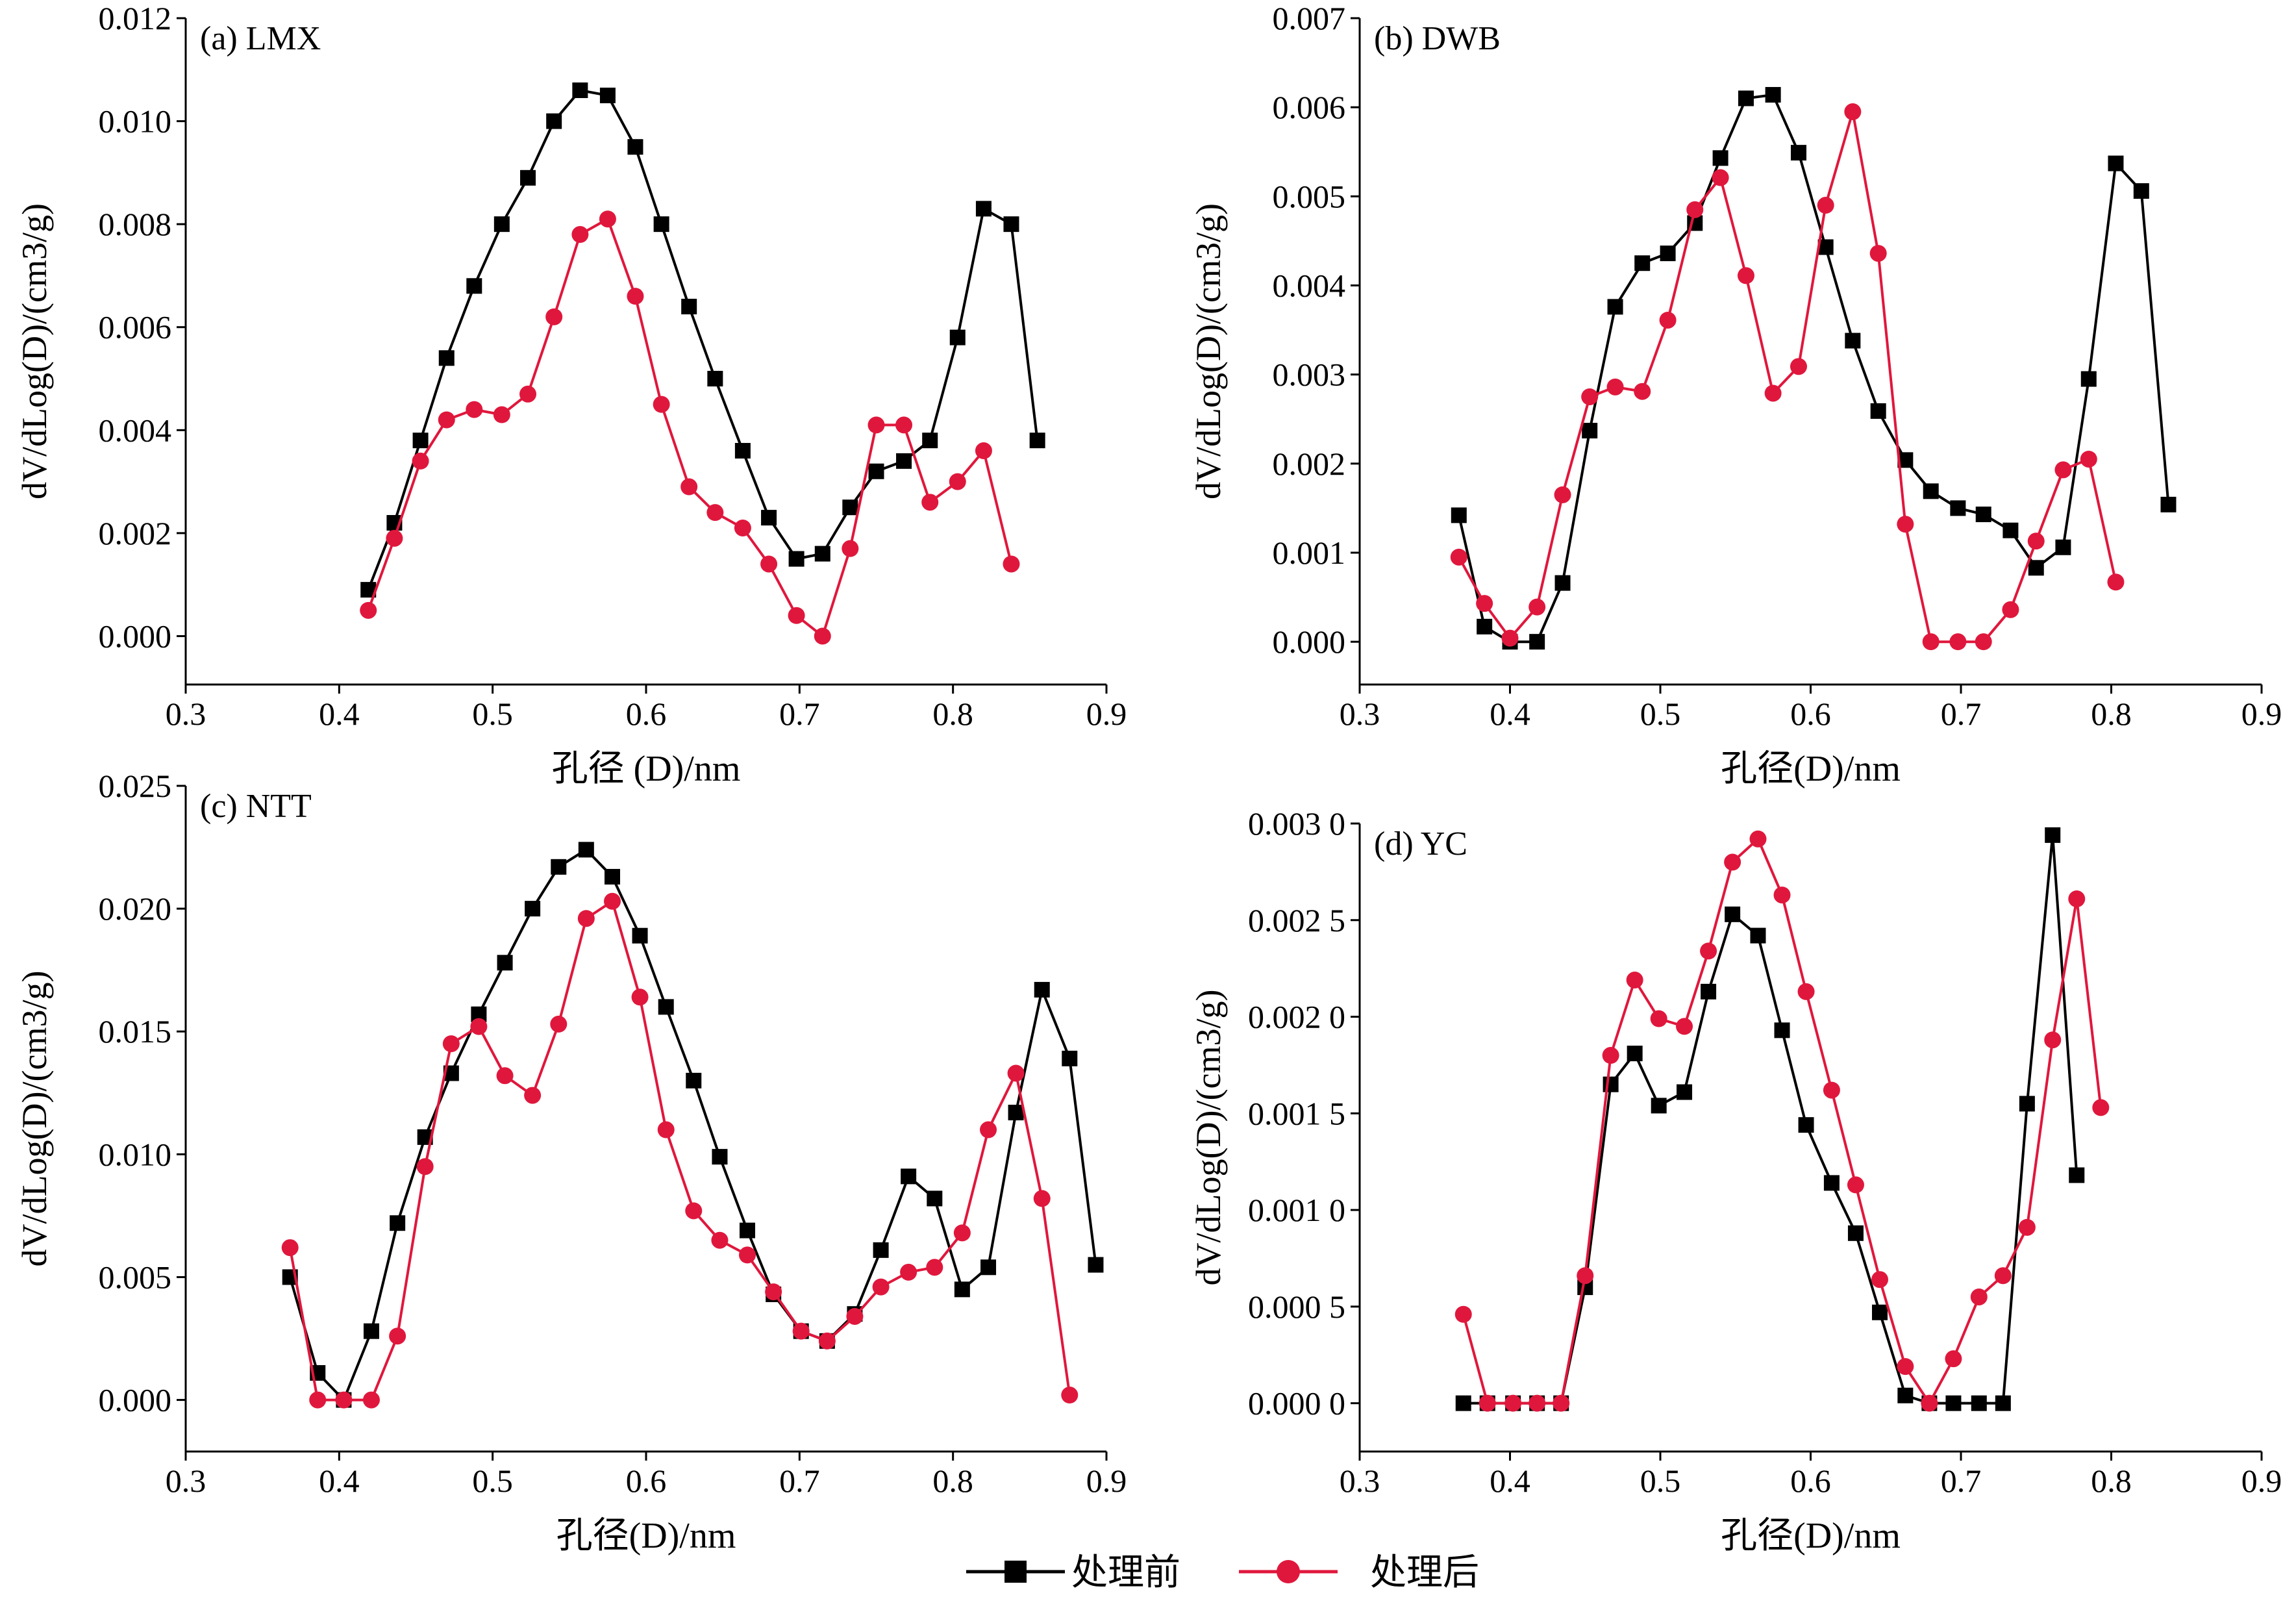 Image resolution: width=2296 pixels, height=1597 pixels. What do you see at coordinates (492, 1481) in the screenshot?
I see `x-tick-label: 0.5` at bounding box center [492, 1481].